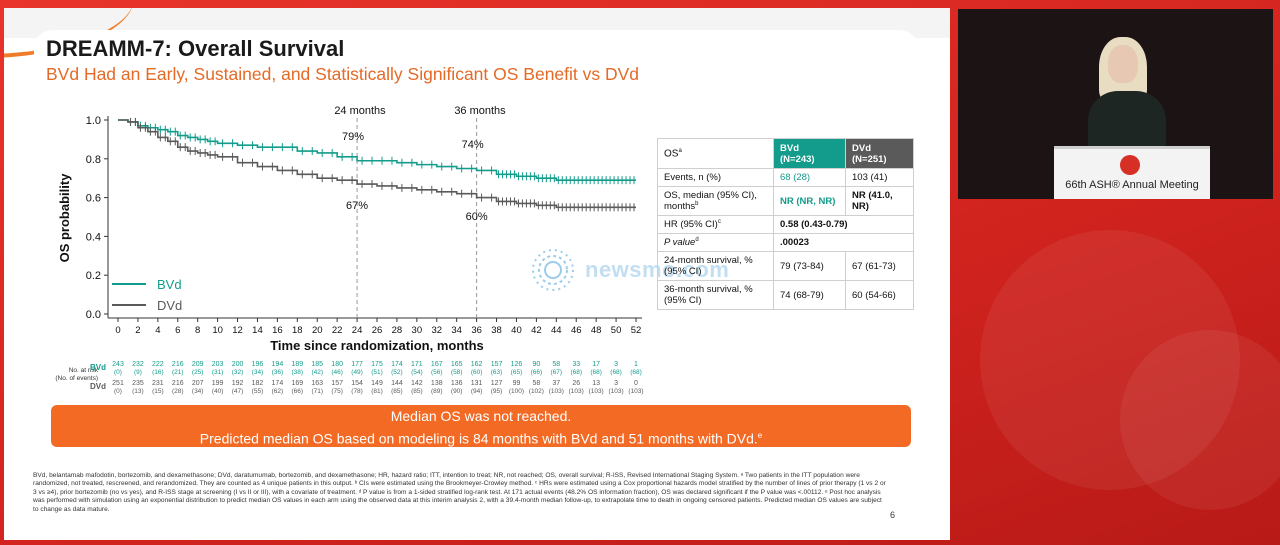  Describe the element at coordinates (377, 164) in the screenshot. I see `km-curve-dvd` at that location.